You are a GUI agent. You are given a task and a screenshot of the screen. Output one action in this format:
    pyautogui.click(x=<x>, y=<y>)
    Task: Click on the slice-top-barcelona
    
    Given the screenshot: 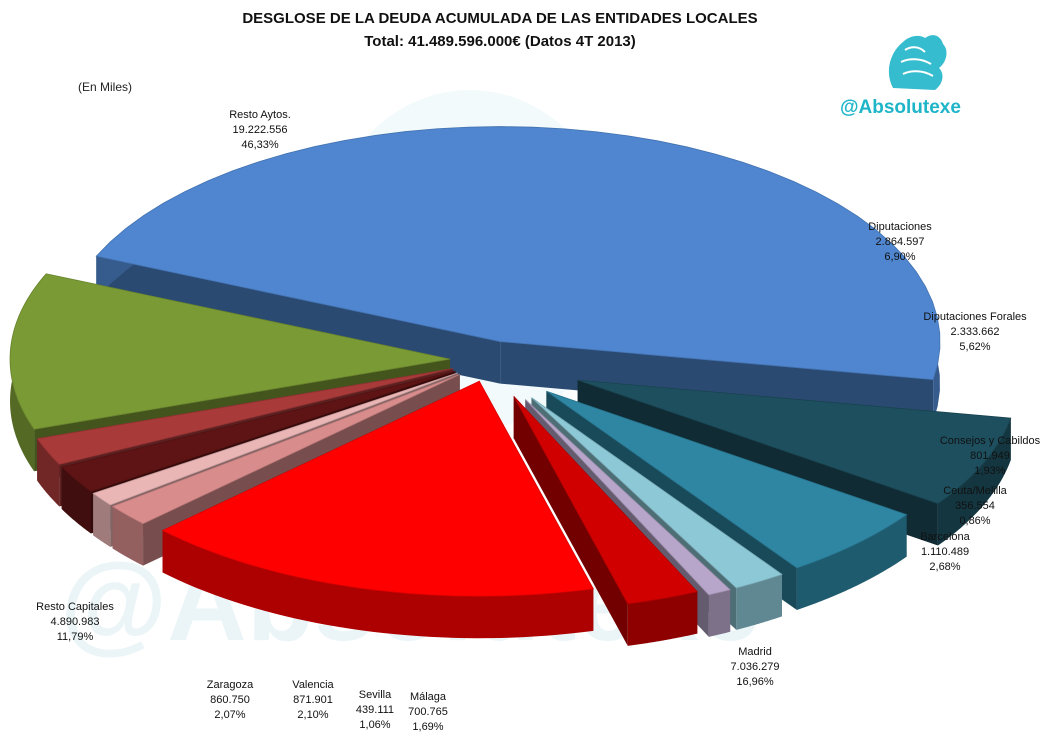 What is the action you would take?
    pyautogui.click(x=606, y=500)
    